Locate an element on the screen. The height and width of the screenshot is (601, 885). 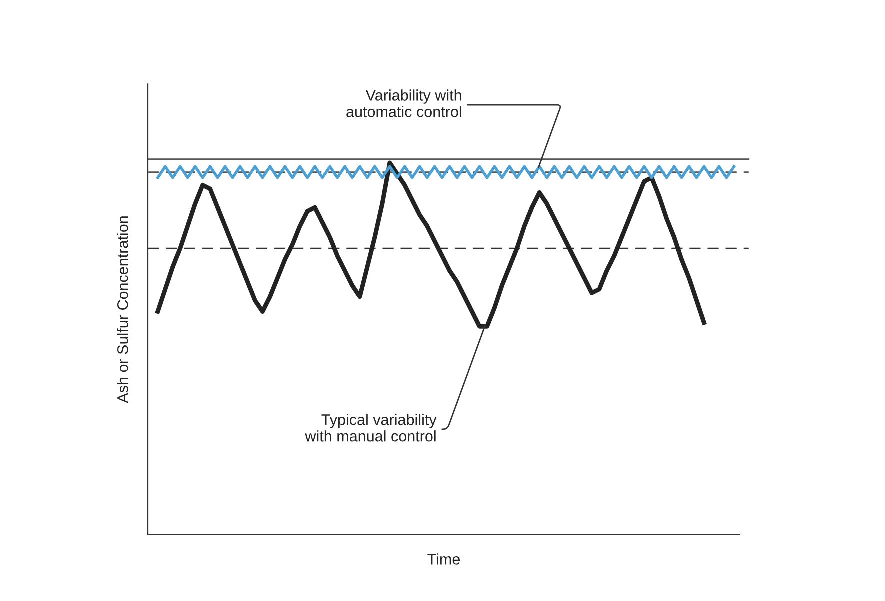
text: Variability with automatic control is located at coordinates (404, 104).